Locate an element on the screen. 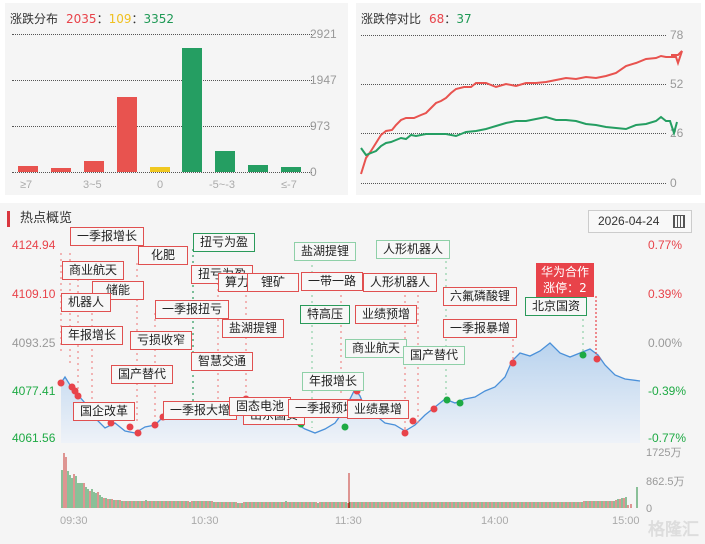  y-right-tick: 0.77% is located at coordinates (665, 245).